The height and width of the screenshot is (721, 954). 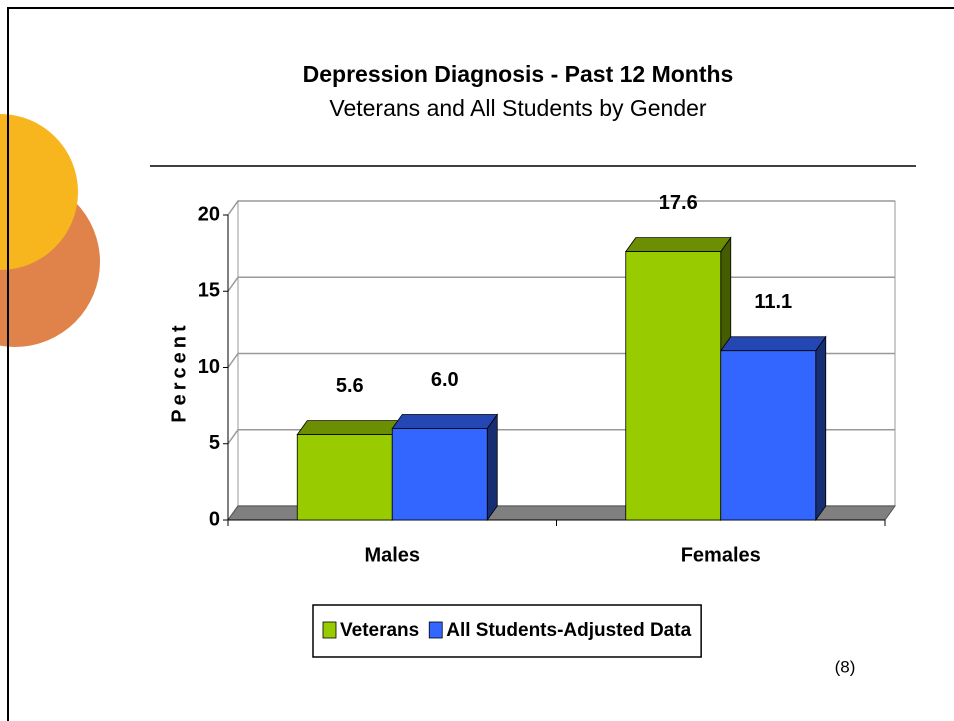 I want to click on legend-label: Veterans, so click(x=379, y=630).